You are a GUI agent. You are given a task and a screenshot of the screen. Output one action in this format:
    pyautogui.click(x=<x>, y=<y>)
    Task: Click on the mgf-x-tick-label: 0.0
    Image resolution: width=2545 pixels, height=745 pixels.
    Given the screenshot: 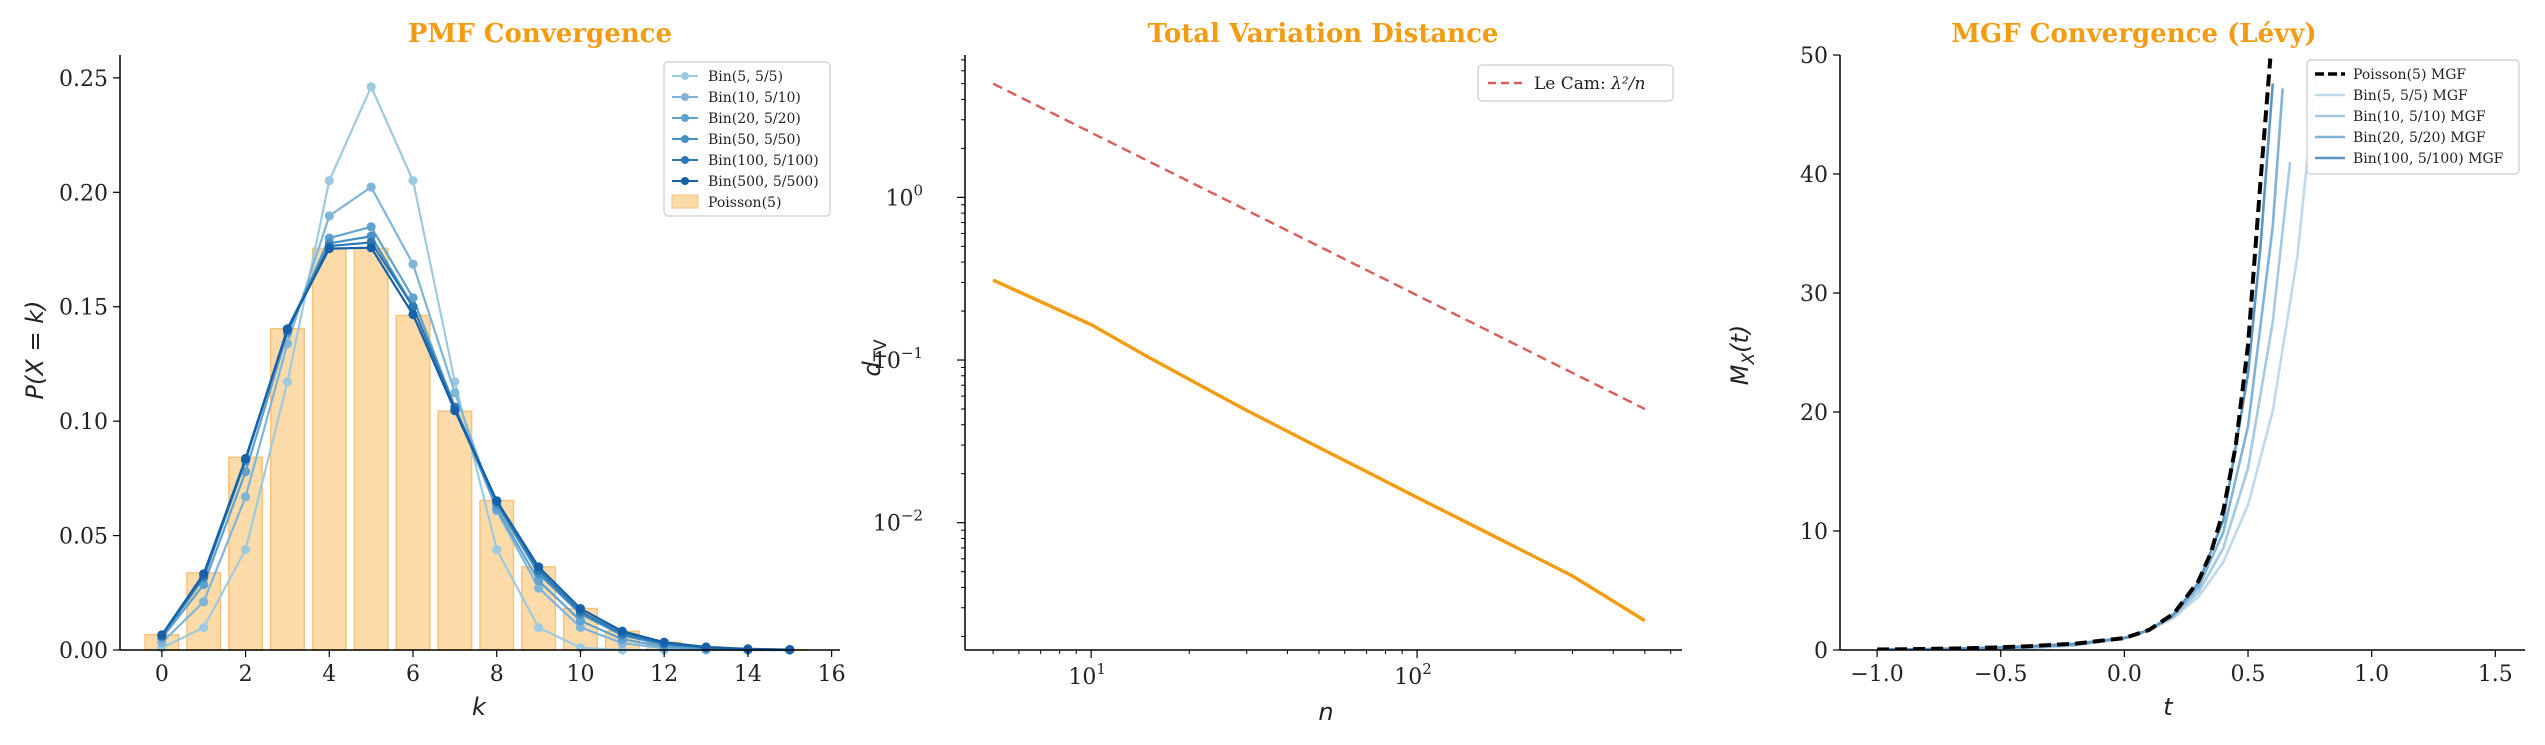 What is the action you would take?
    pyautogui.click(x=2124, y=674)
    